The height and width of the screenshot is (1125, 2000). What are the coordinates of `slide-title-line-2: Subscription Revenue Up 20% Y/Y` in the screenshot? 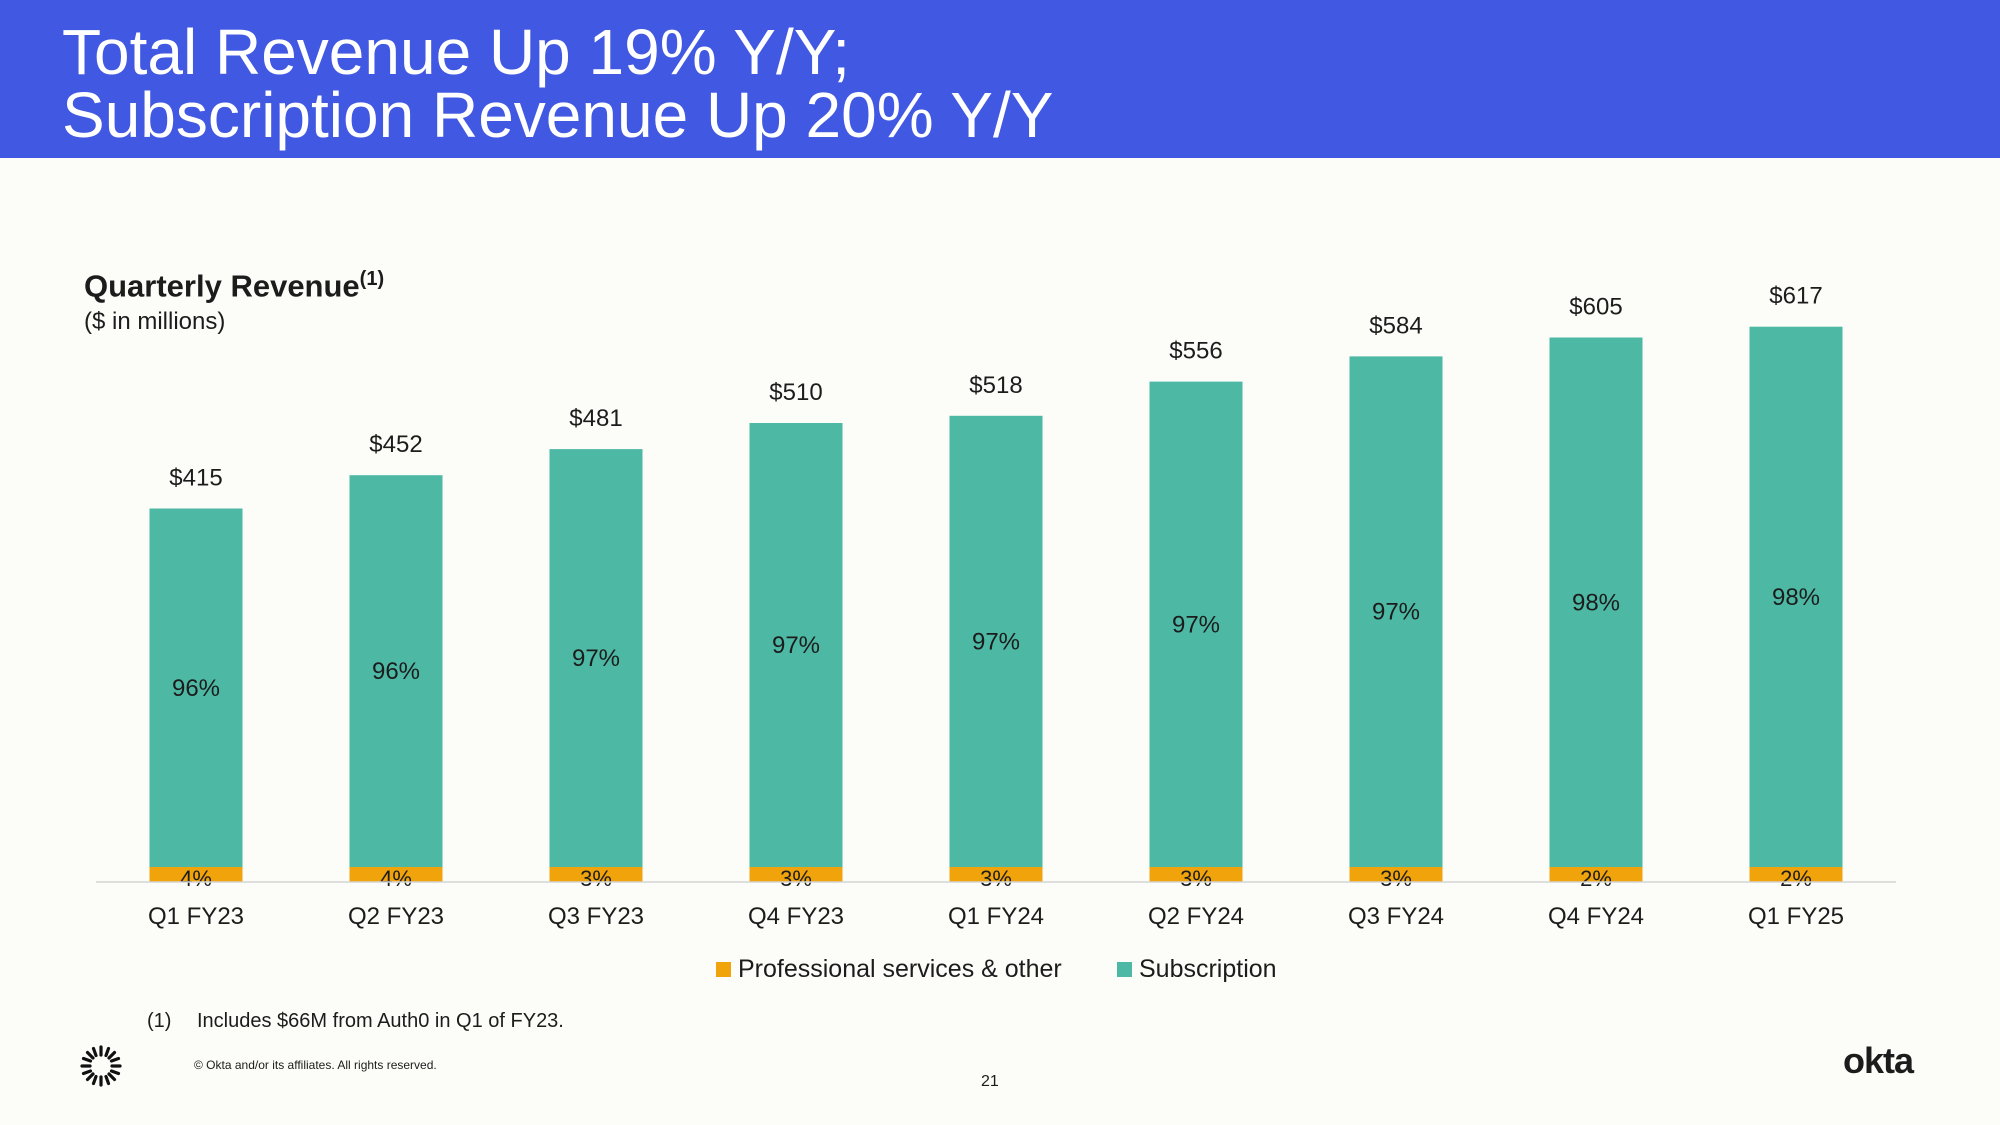 It's located at (558, 115).